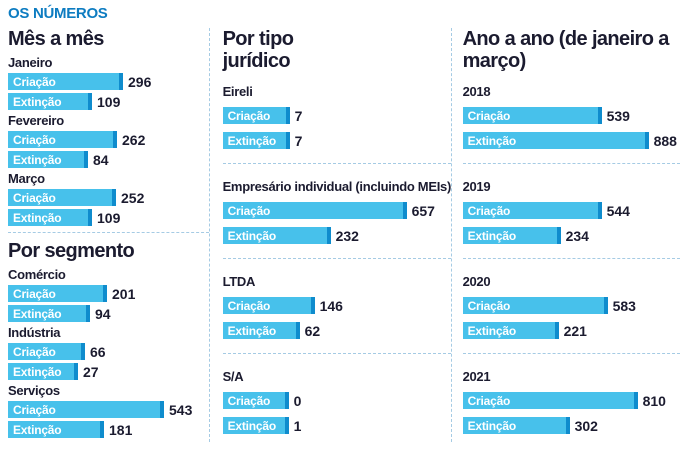 The image size is (684, 458). What do you see at coordinates (337, 186) in the screenshot?
I see `group-label: Empresário individual (incluindo MEIs)` at bounding box center [337, 186].